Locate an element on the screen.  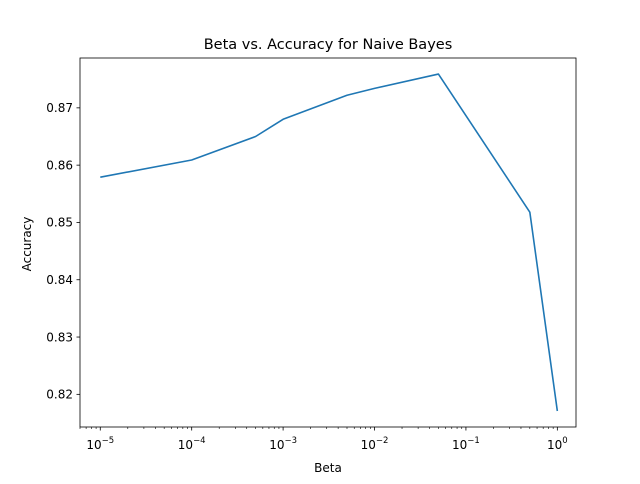
x-tick-label-exponent: −1 is located at coordinates (473, 441).